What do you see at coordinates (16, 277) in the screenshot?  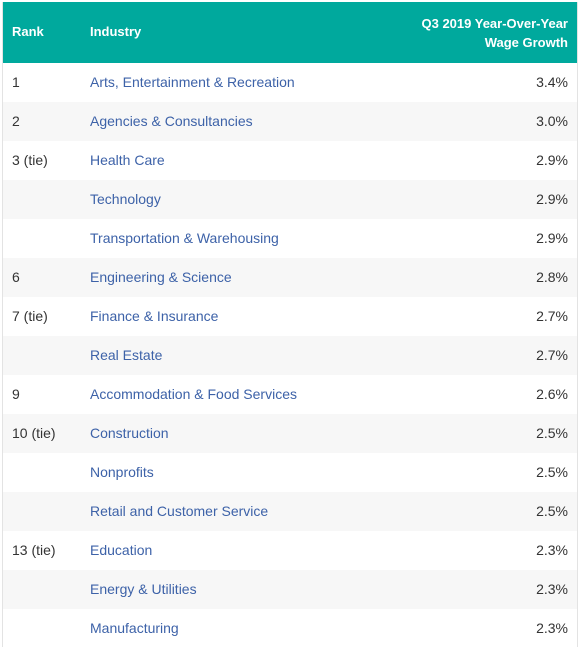 I see `cell-rank: 6` at bounding box center [16, 277].